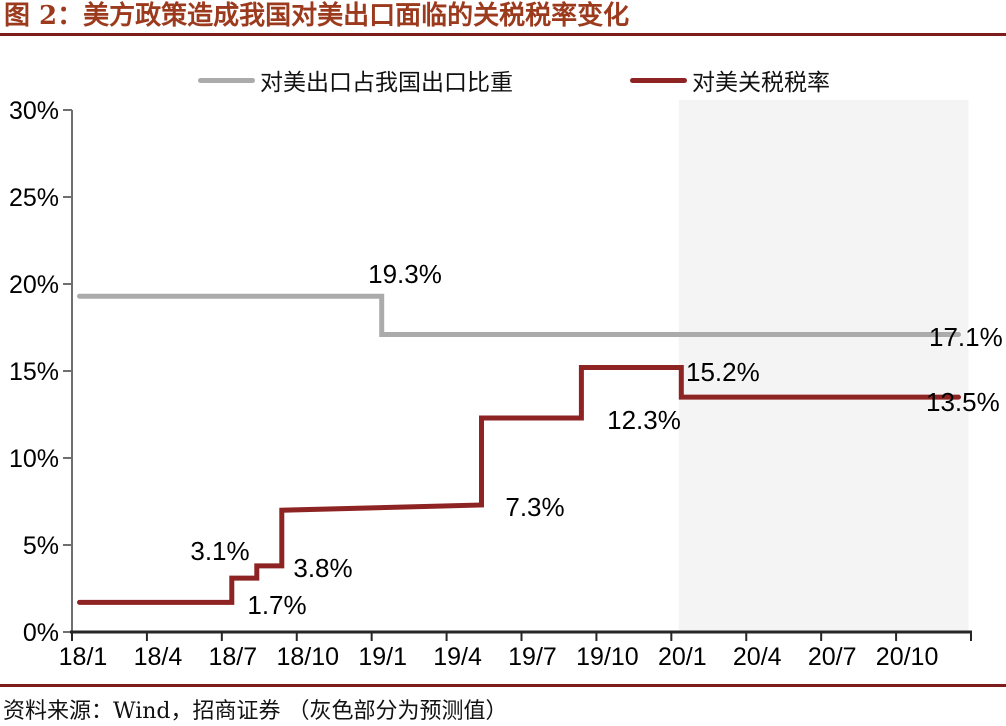 The image size is (1006, 726). What do you see at coordinates (503, 34) in the screenshot?
I see `title-divider` at bounding box center [503, 34].